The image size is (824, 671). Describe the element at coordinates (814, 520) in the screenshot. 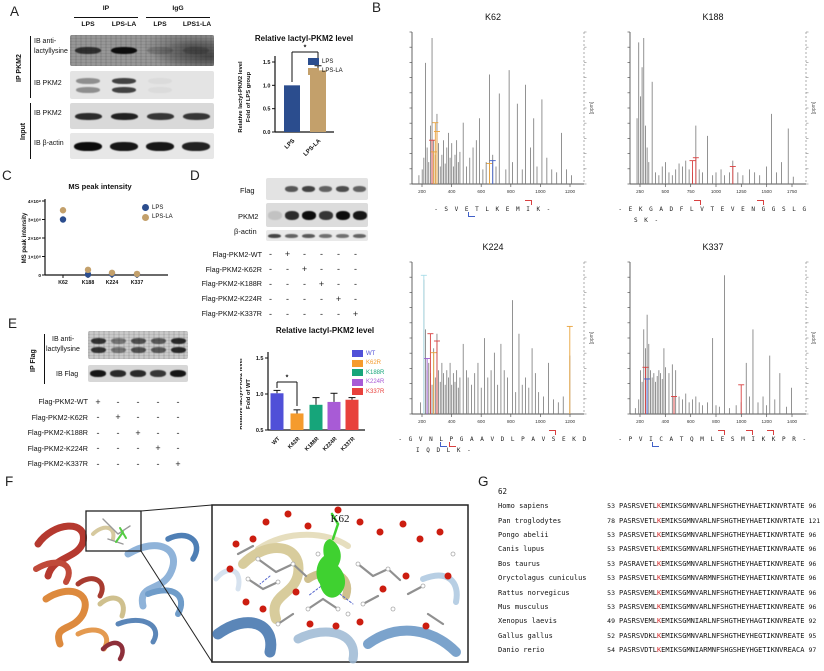

I see `end-position: 121` at that location.